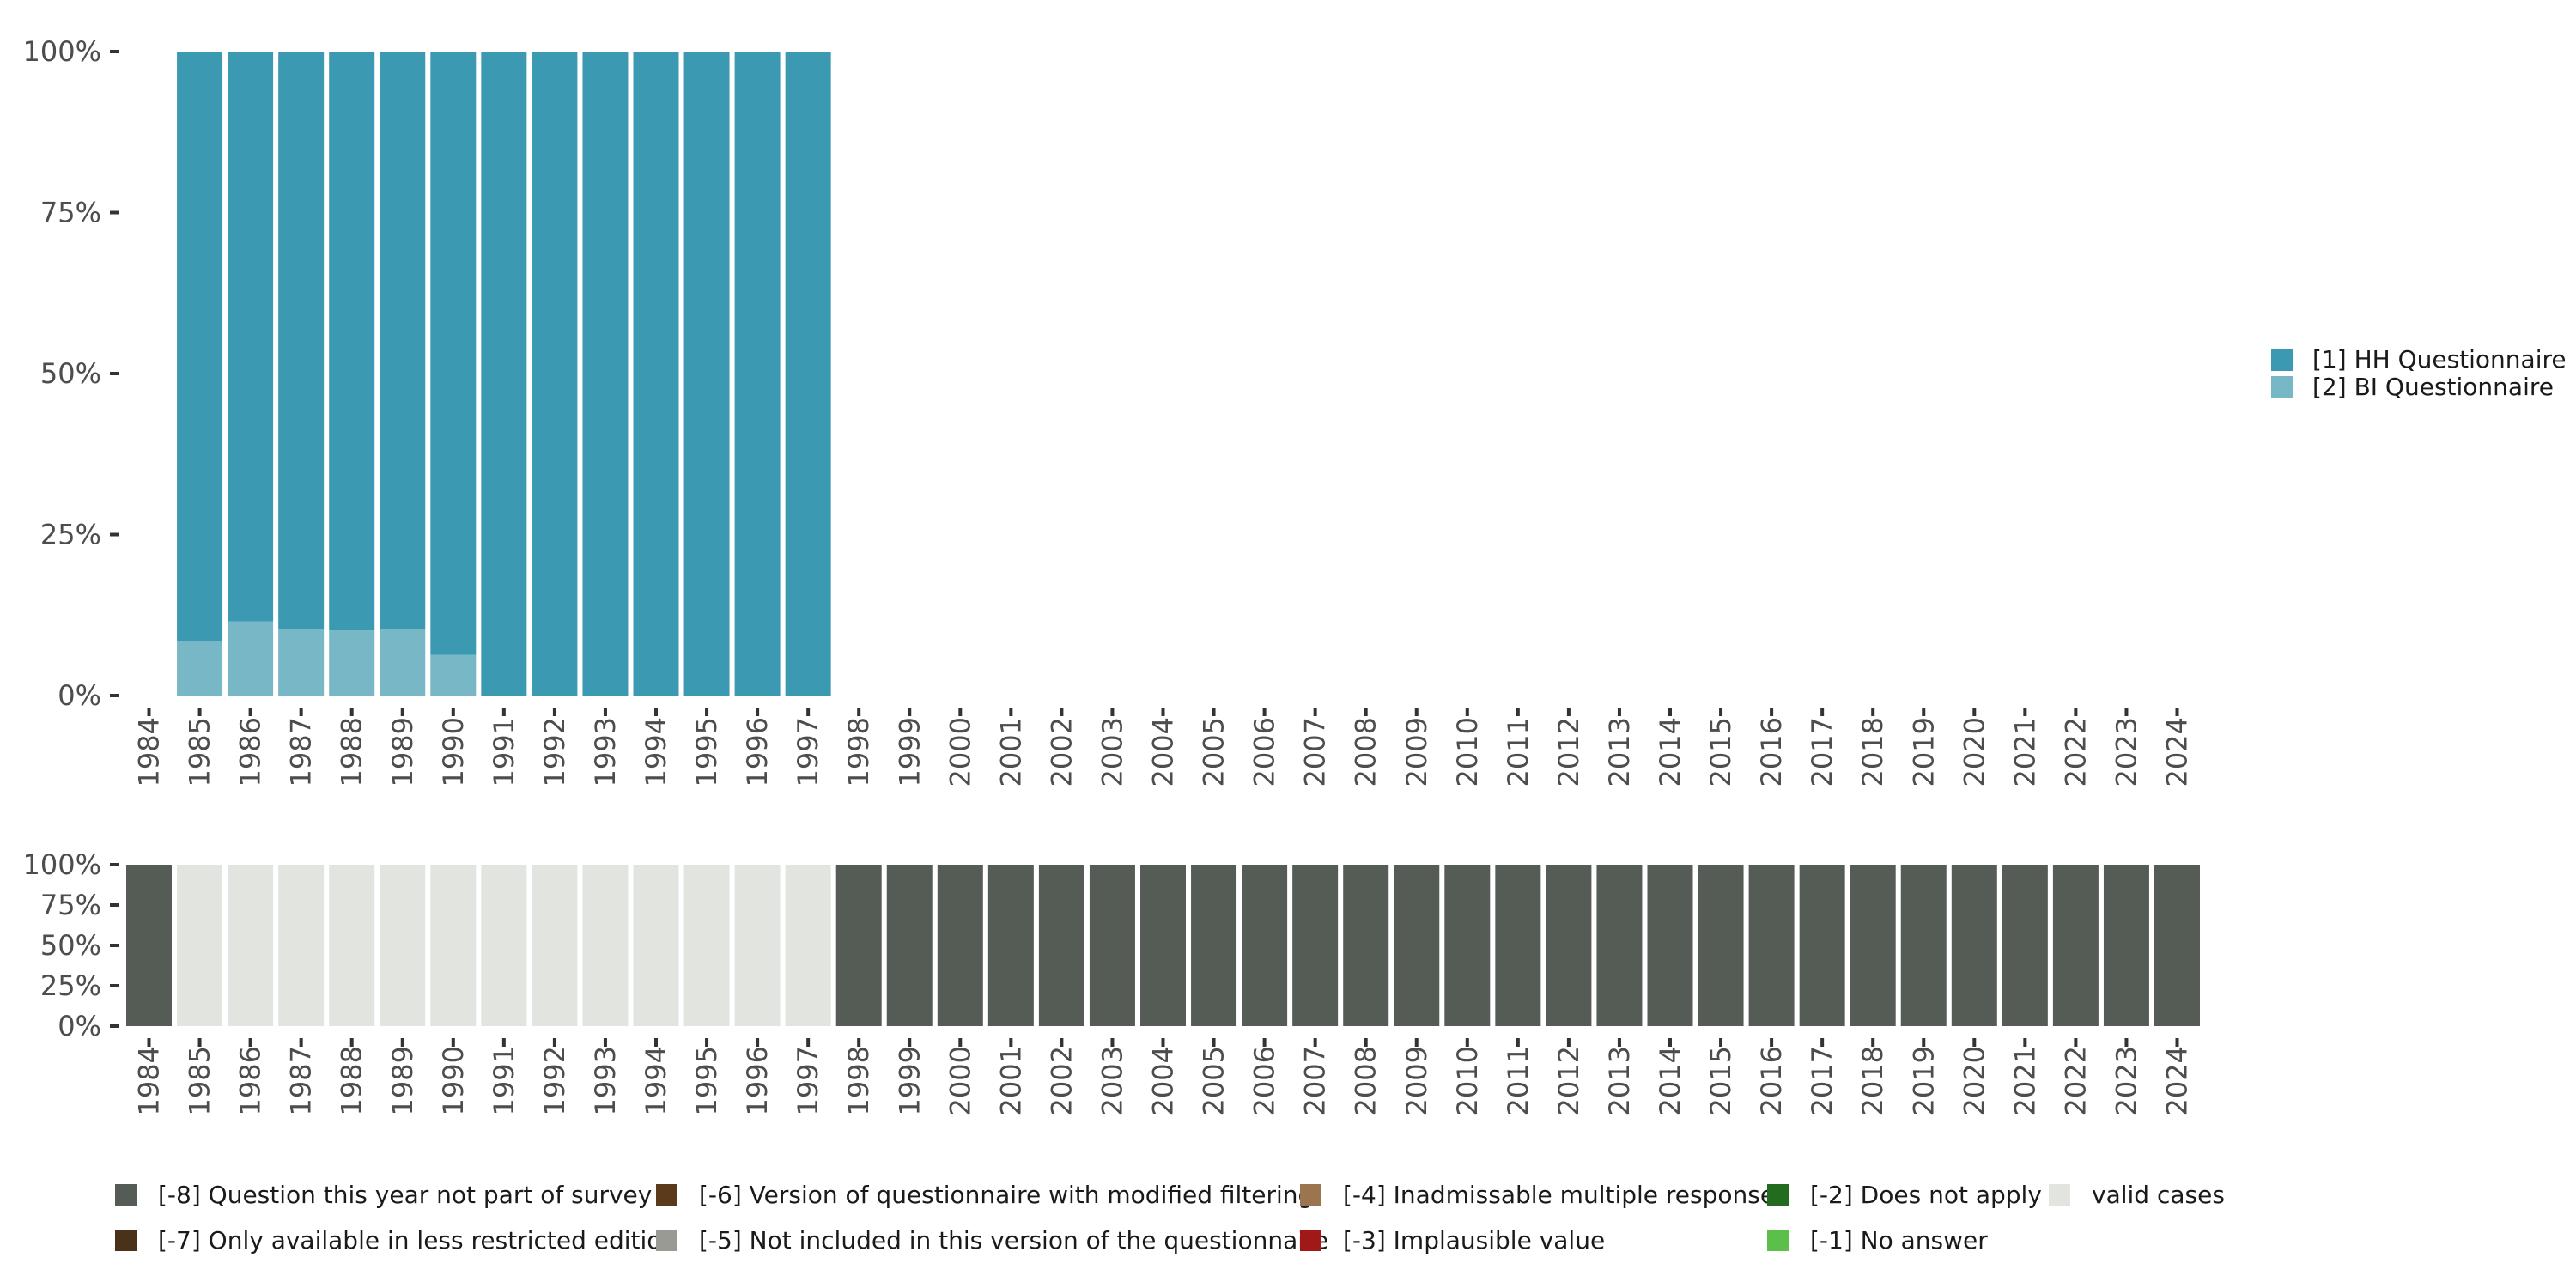  Describe the element at coordinates (149, 752) in the screenshot. I see `top-x-tick-label-1984: 1984` at that location.